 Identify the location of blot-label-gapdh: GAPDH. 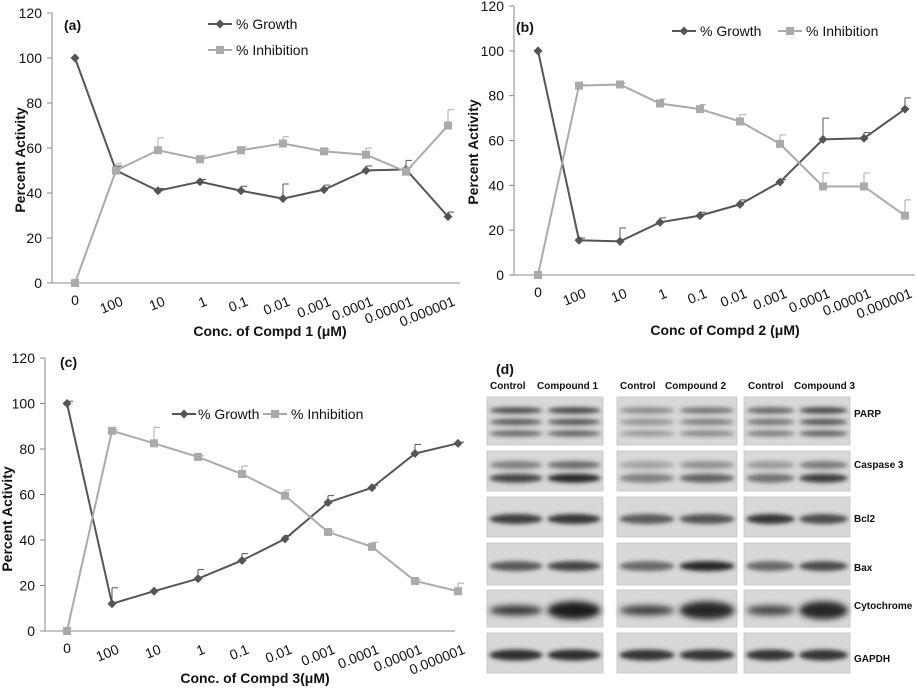
(872, 659).